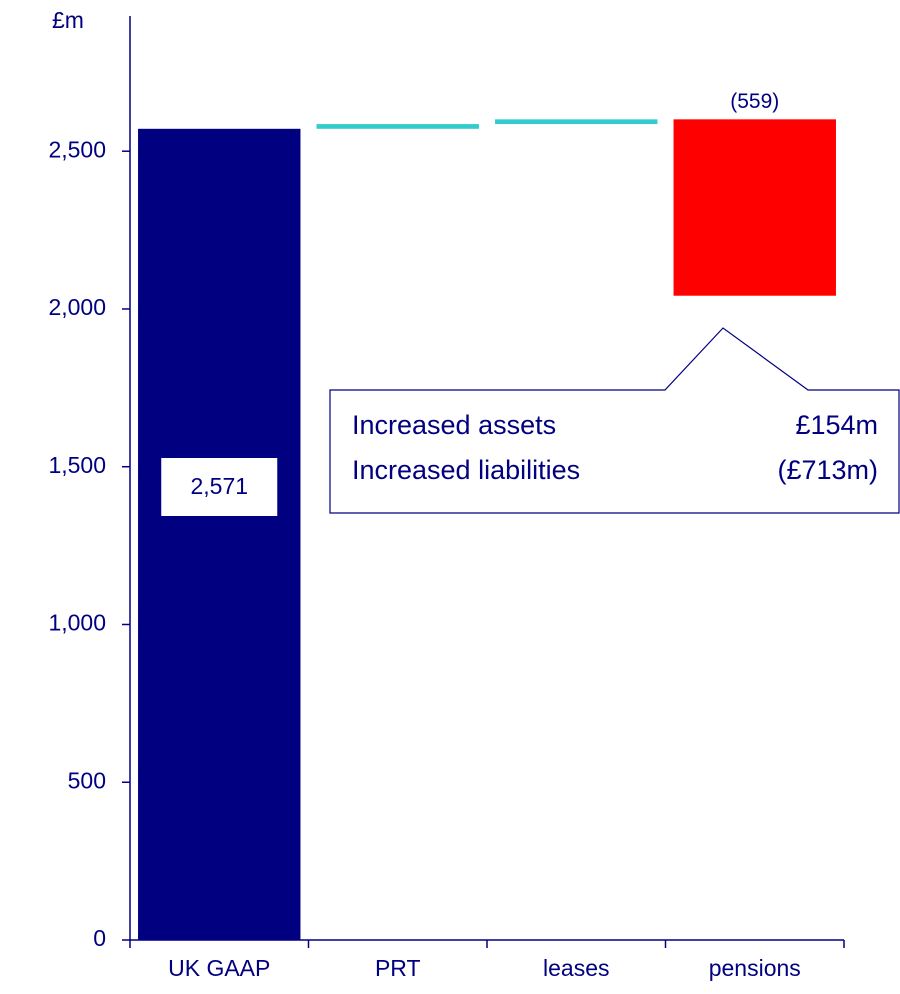 The width and height of the screenshot is (900, 994). I want to click on callout-label: Increased assets, so click(454, 425).